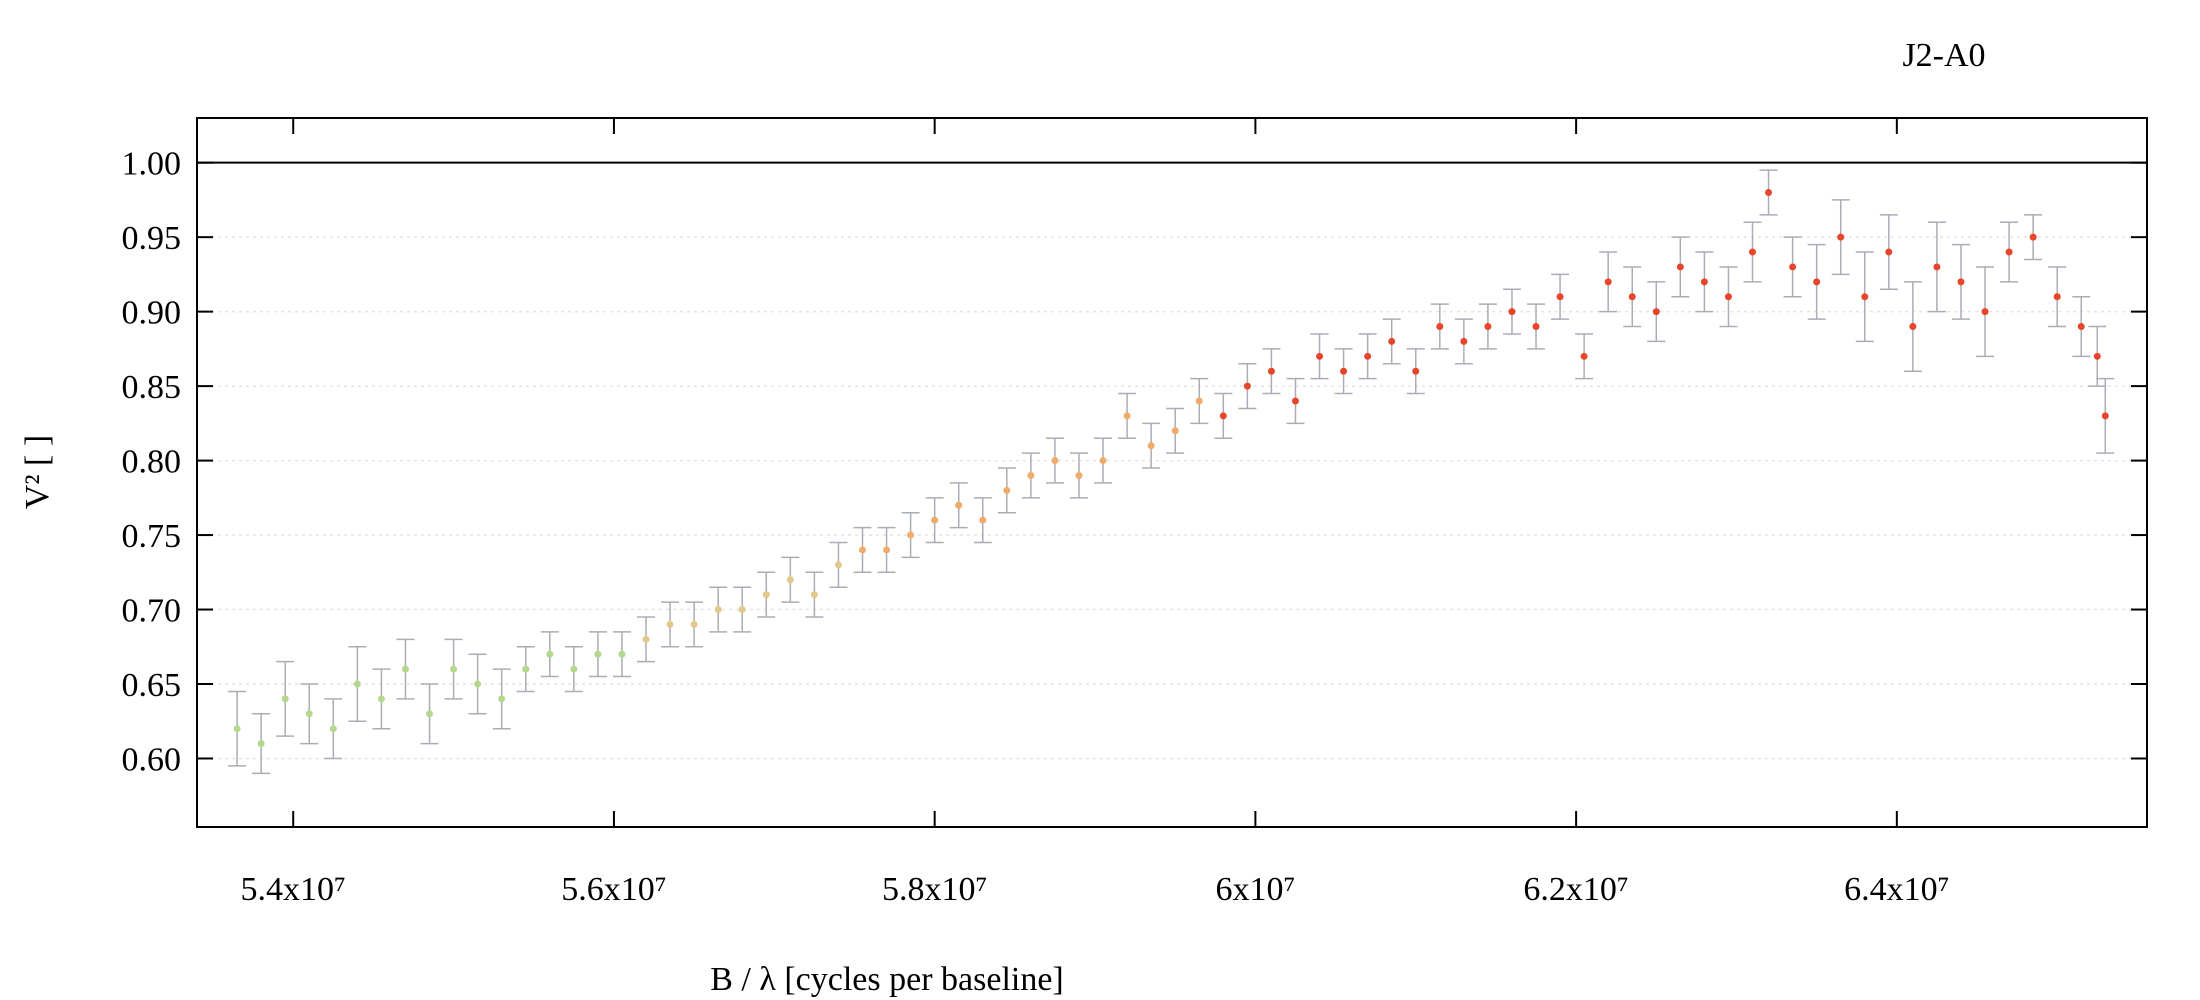  Describe the element at coordinates (152, 759) in the screenshot. I see `y-tick-label: 0.60` at that location.